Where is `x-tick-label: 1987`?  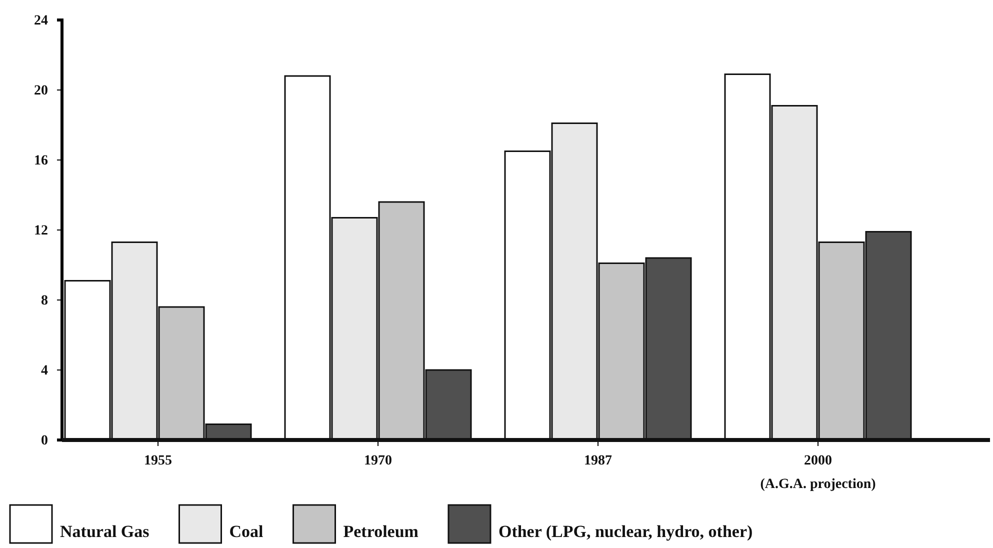
x-tick-label: 1987 is located at coordinates (598, 460).